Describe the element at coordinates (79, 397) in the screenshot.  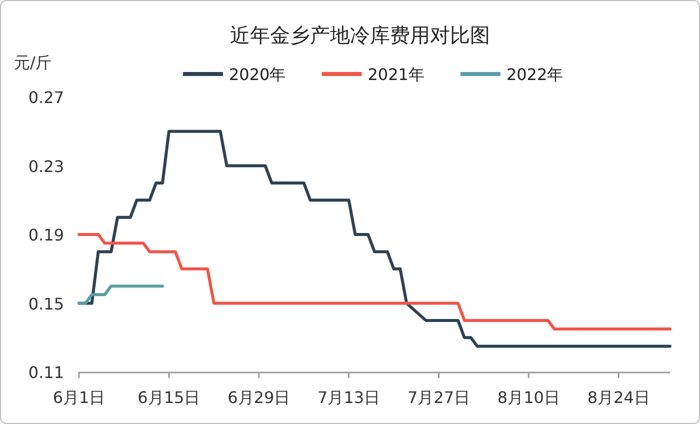
I see `x-tick-label: 6月1日` at that location.